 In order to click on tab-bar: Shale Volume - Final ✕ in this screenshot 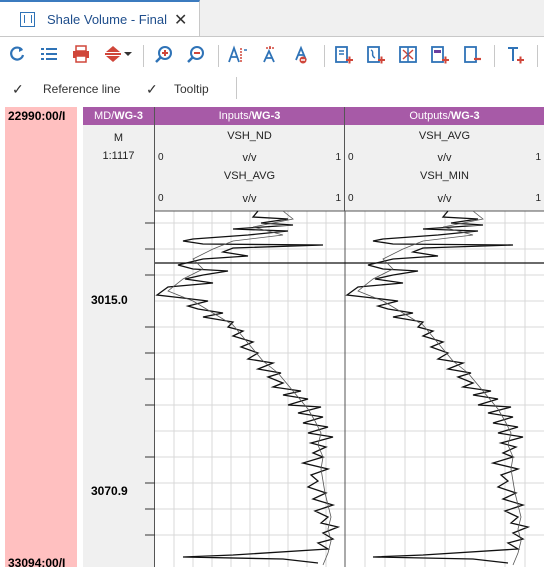, I will do `click(272, 18)`.